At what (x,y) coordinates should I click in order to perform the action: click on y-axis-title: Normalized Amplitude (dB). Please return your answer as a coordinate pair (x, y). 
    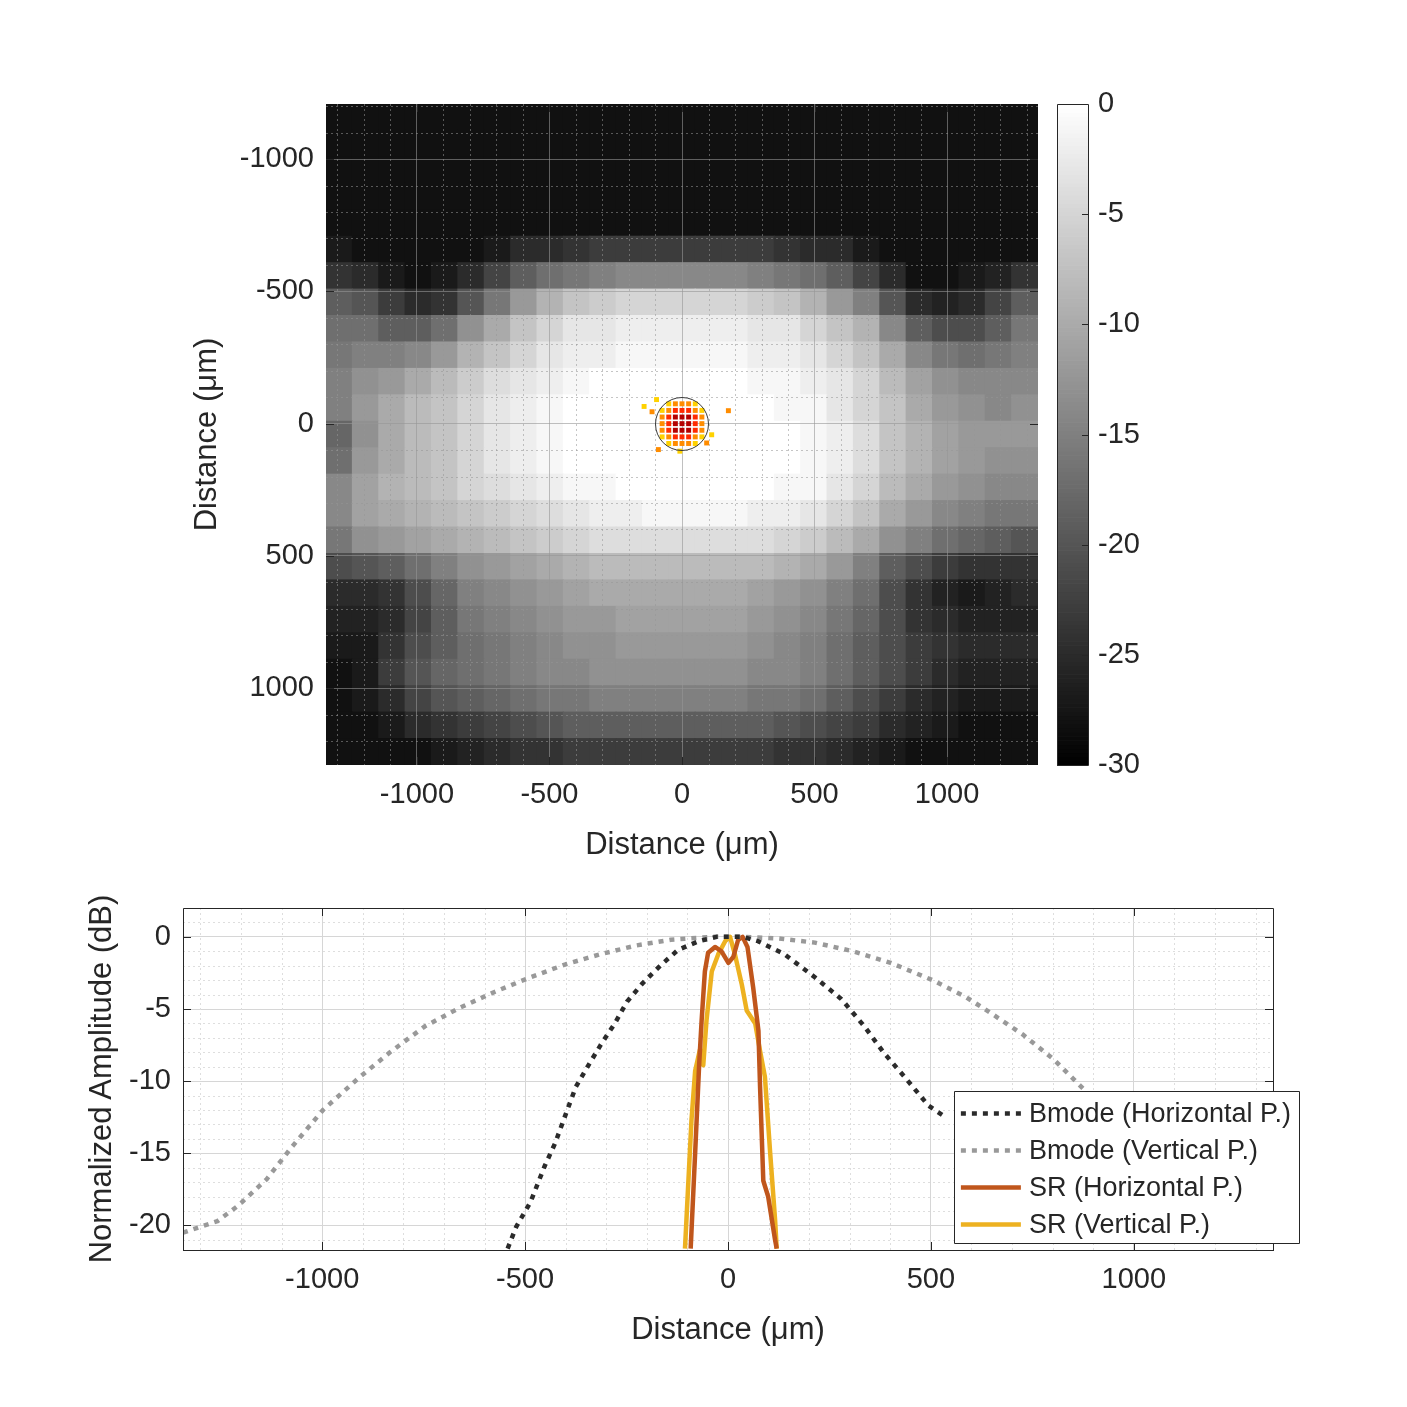
    Looking at the image, I should click on (101, 1079).